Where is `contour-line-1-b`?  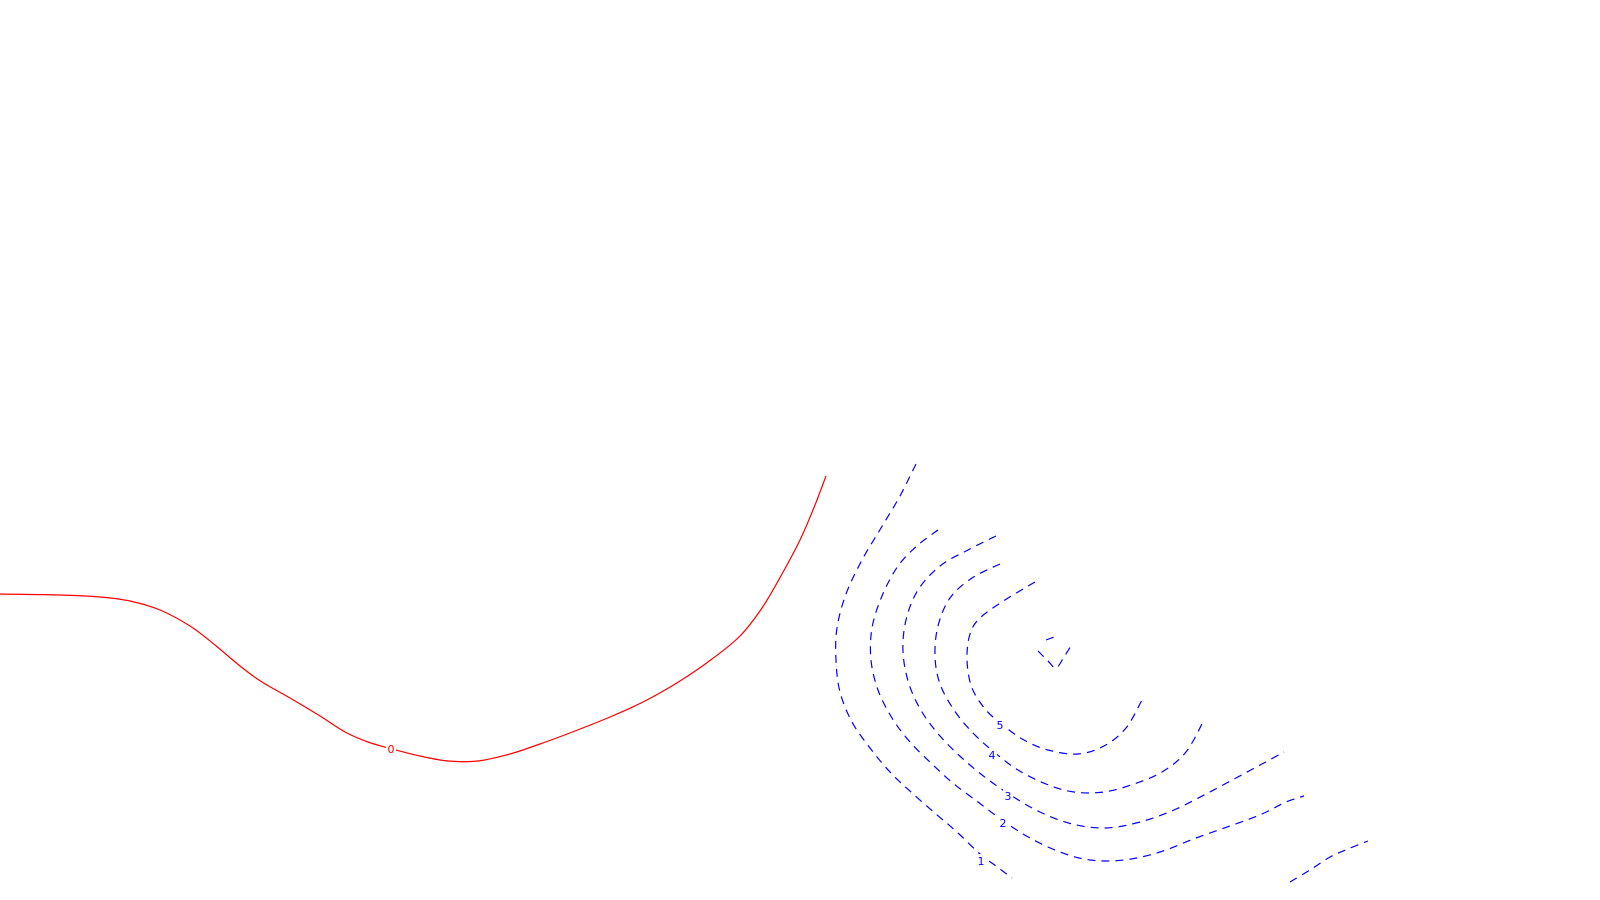 contour-line-1-b is located at coordinates (1329, 861).